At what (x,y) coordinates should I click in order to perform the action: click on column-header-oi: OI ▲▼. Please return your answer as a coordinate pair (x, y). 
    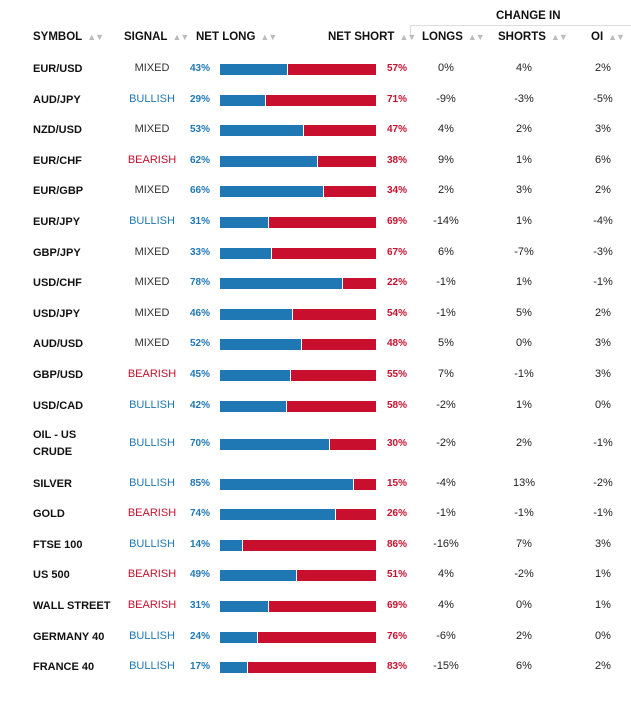
    Looking at the image, I should click on (608, 37).